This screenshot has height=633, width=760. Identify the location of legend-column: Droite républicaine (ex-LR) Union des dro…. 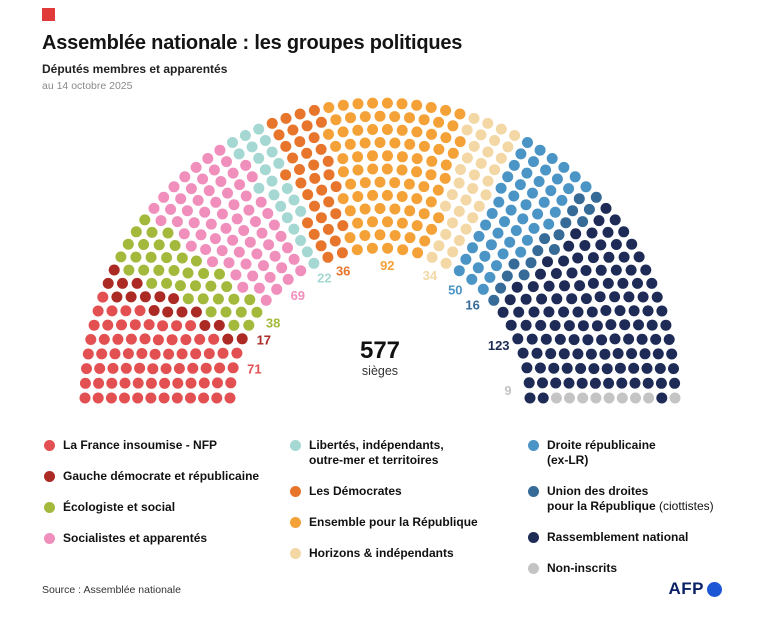
(624, 515).